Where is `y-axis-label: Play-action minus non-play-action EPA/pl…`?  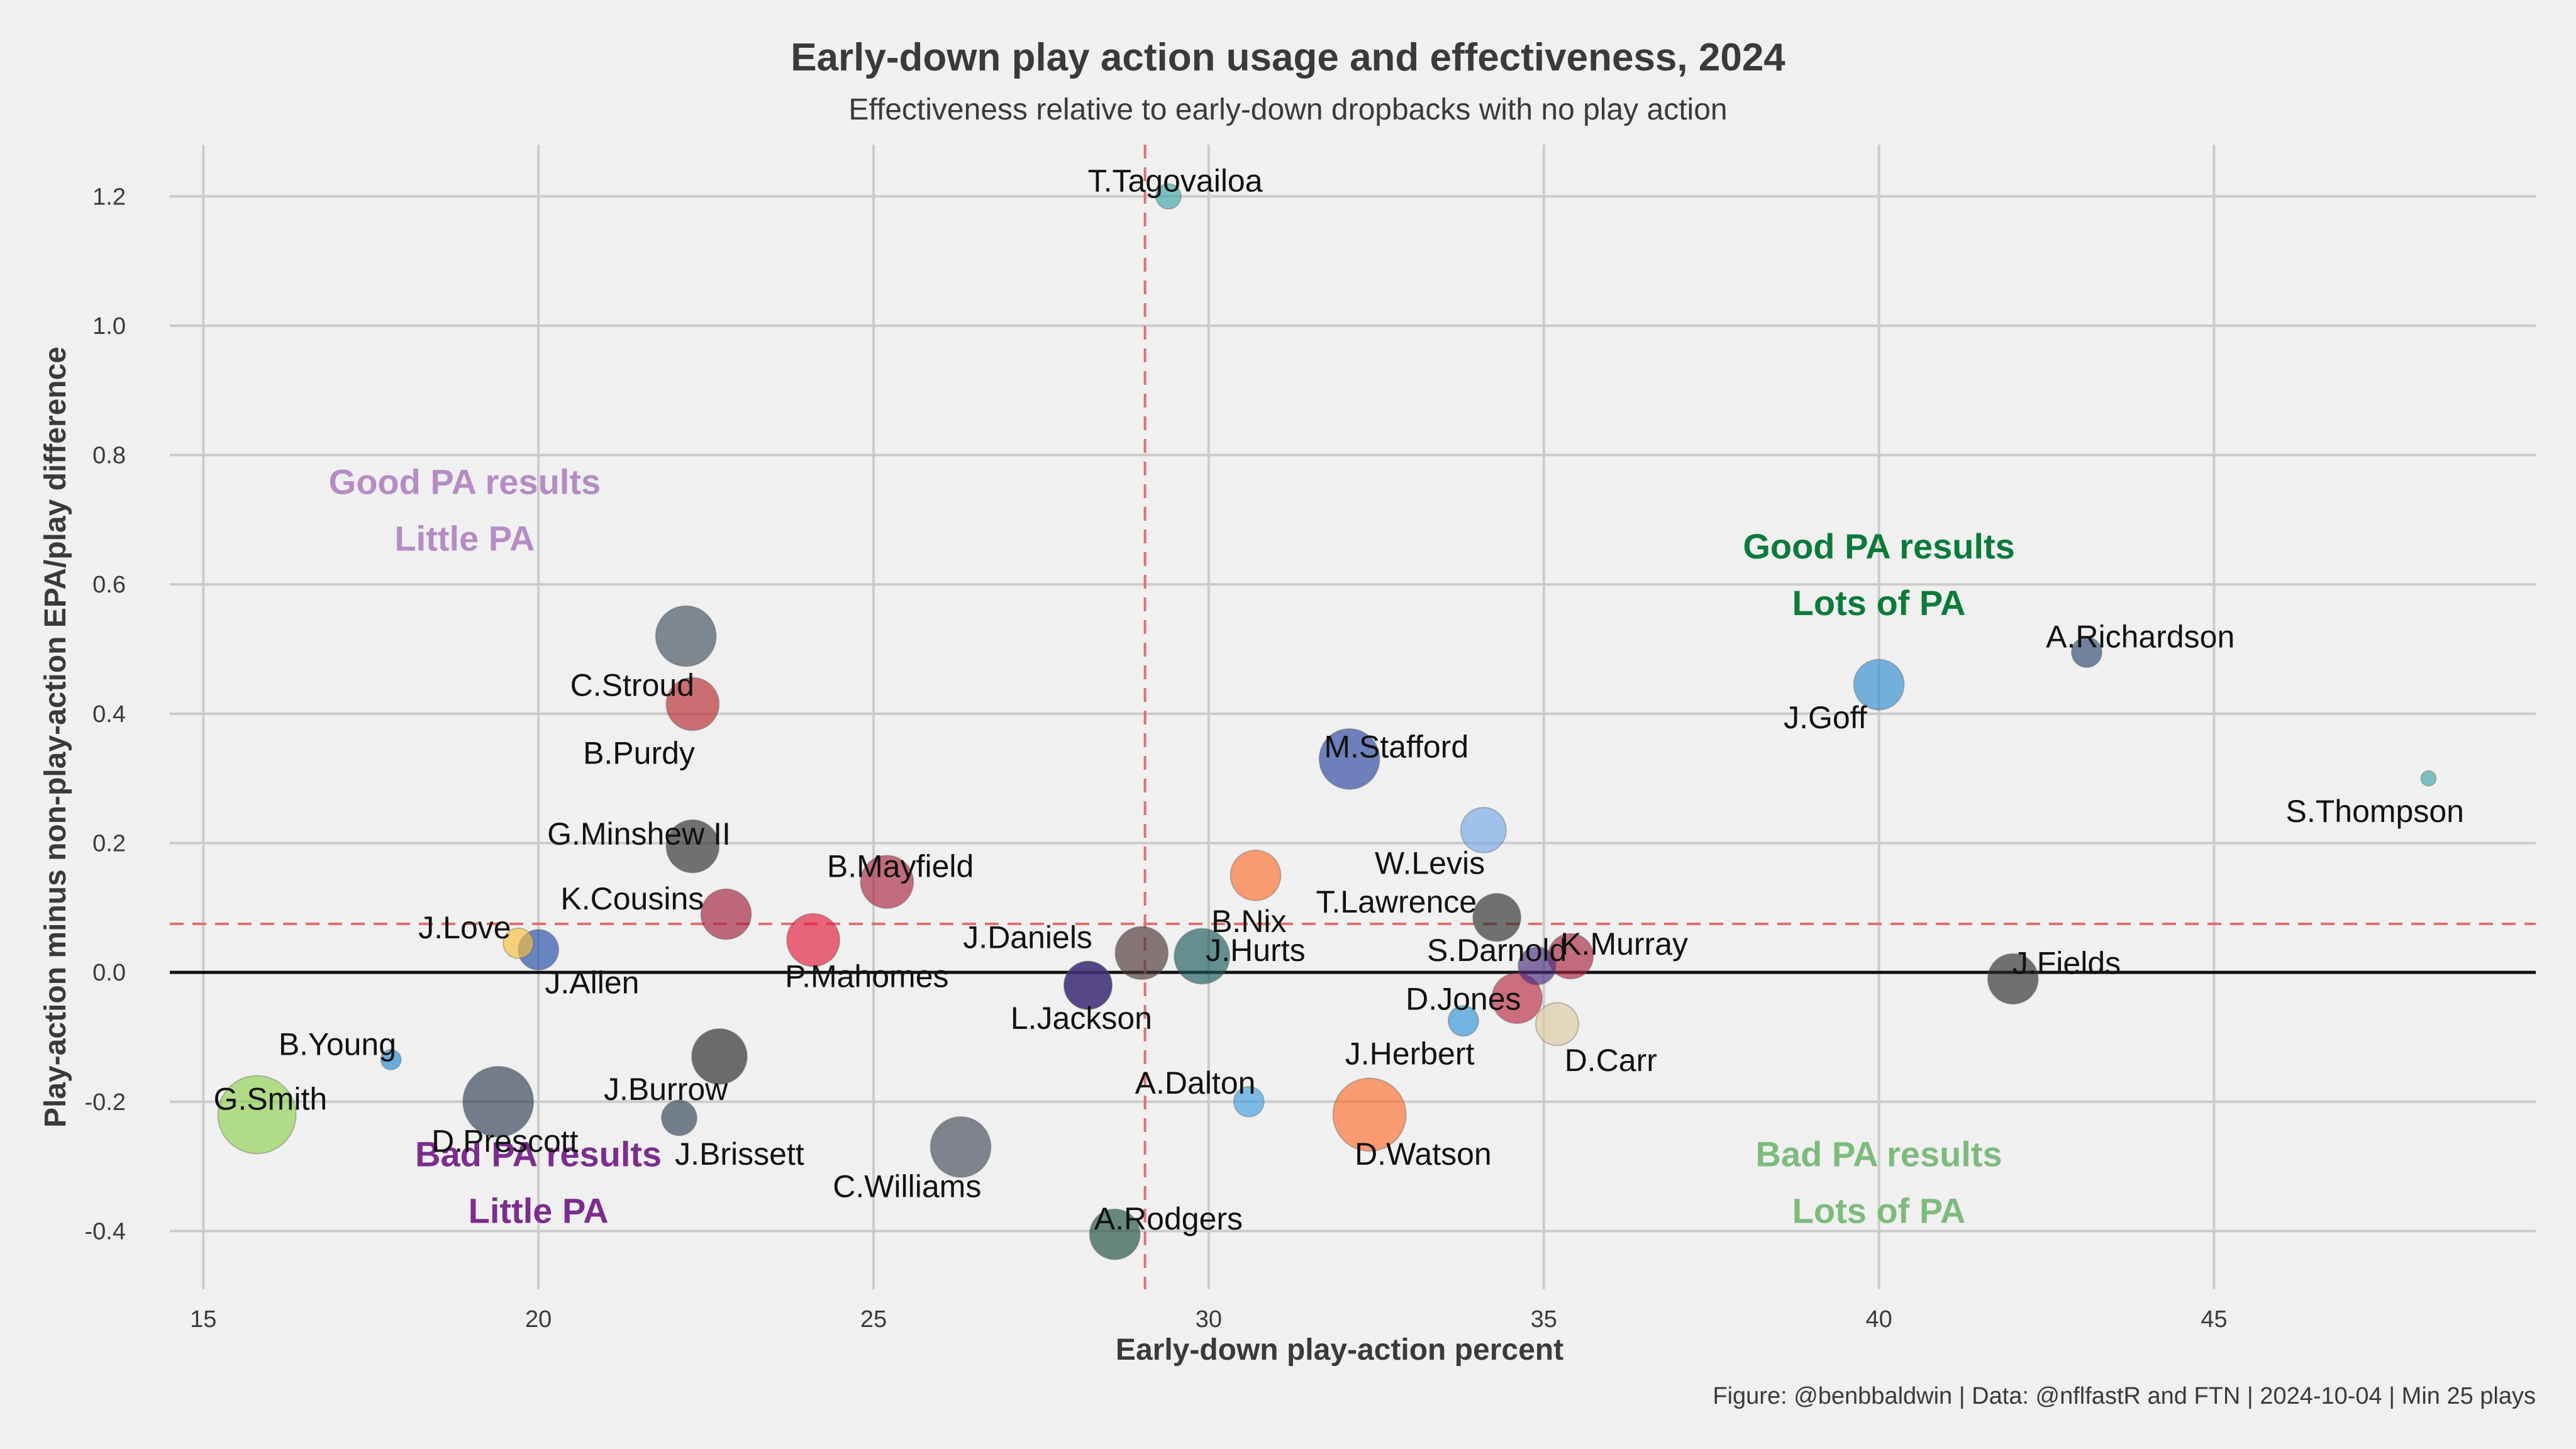
y-axis-label: Play-action minus non-play-action EPA/pl… is located at coordinates (55, 737).